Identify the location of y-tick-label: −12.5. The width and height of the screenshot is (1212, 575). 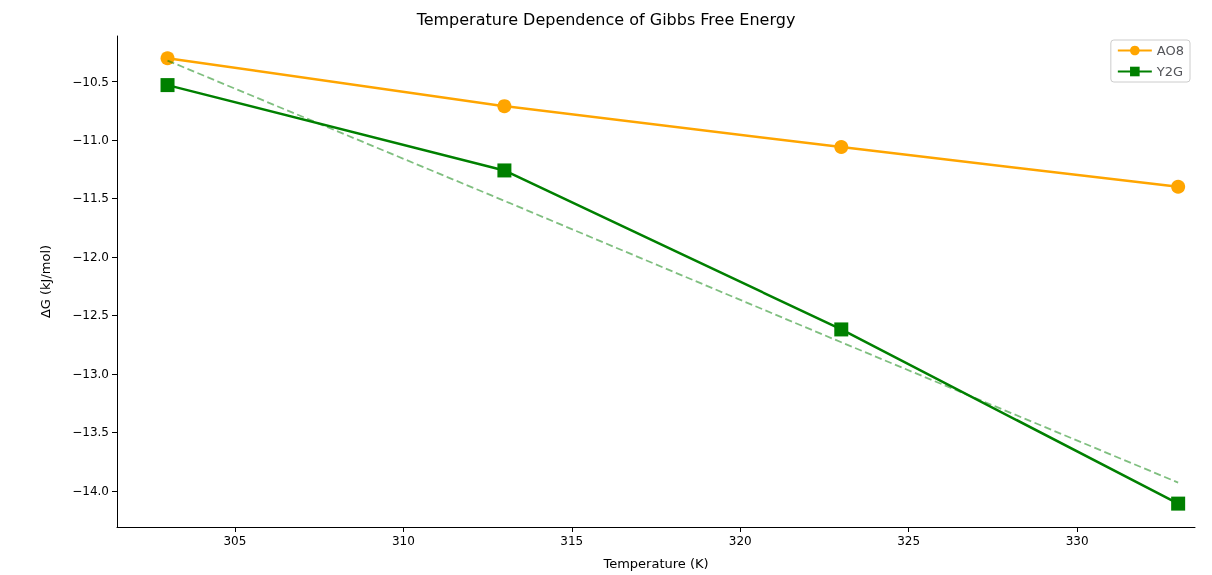
(90, 315).